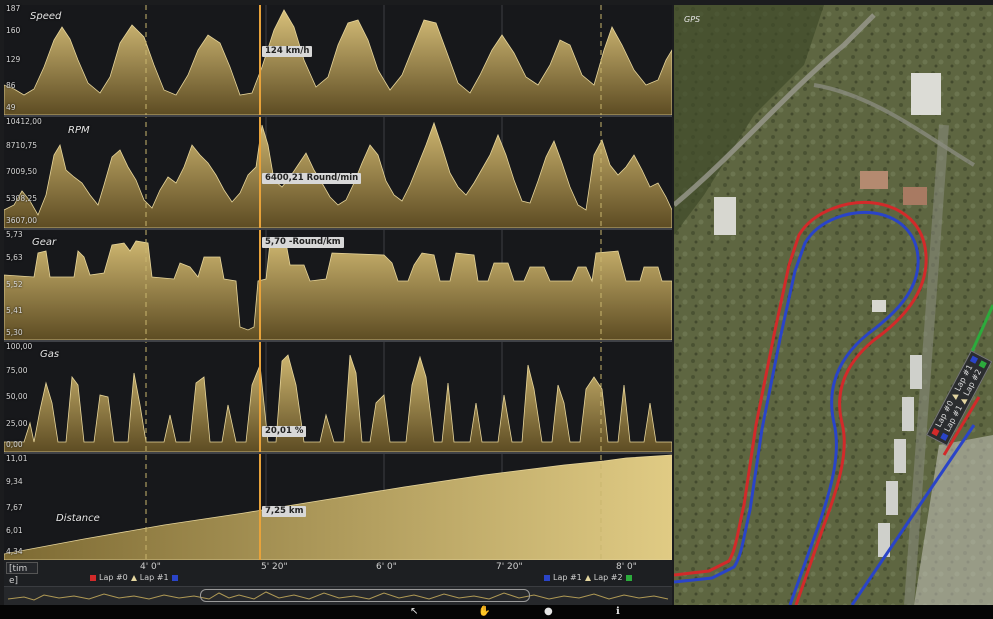 The height and width of the screenshot is (619, 993). Describe the element at coordinates (284, 511) in the screenshot. I see `distance-readout: 7,25 km` at that location.